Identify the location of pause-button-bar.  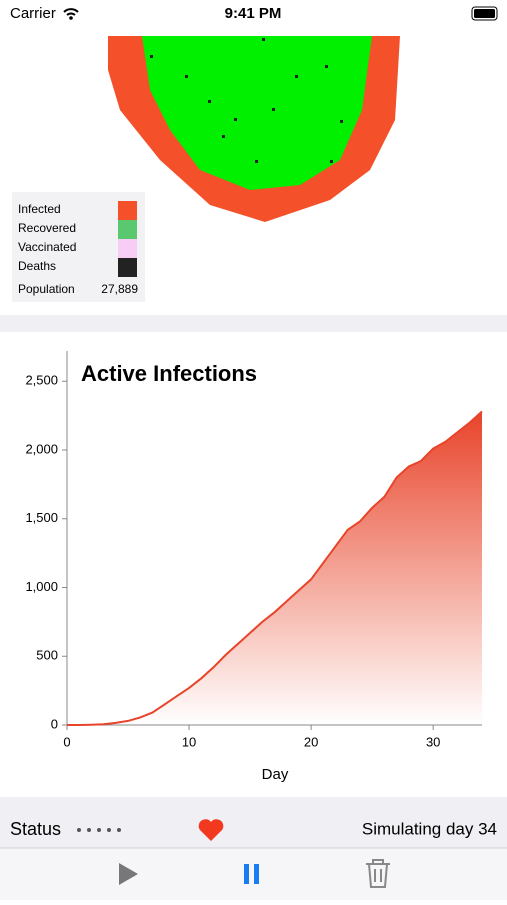
(256, 874).